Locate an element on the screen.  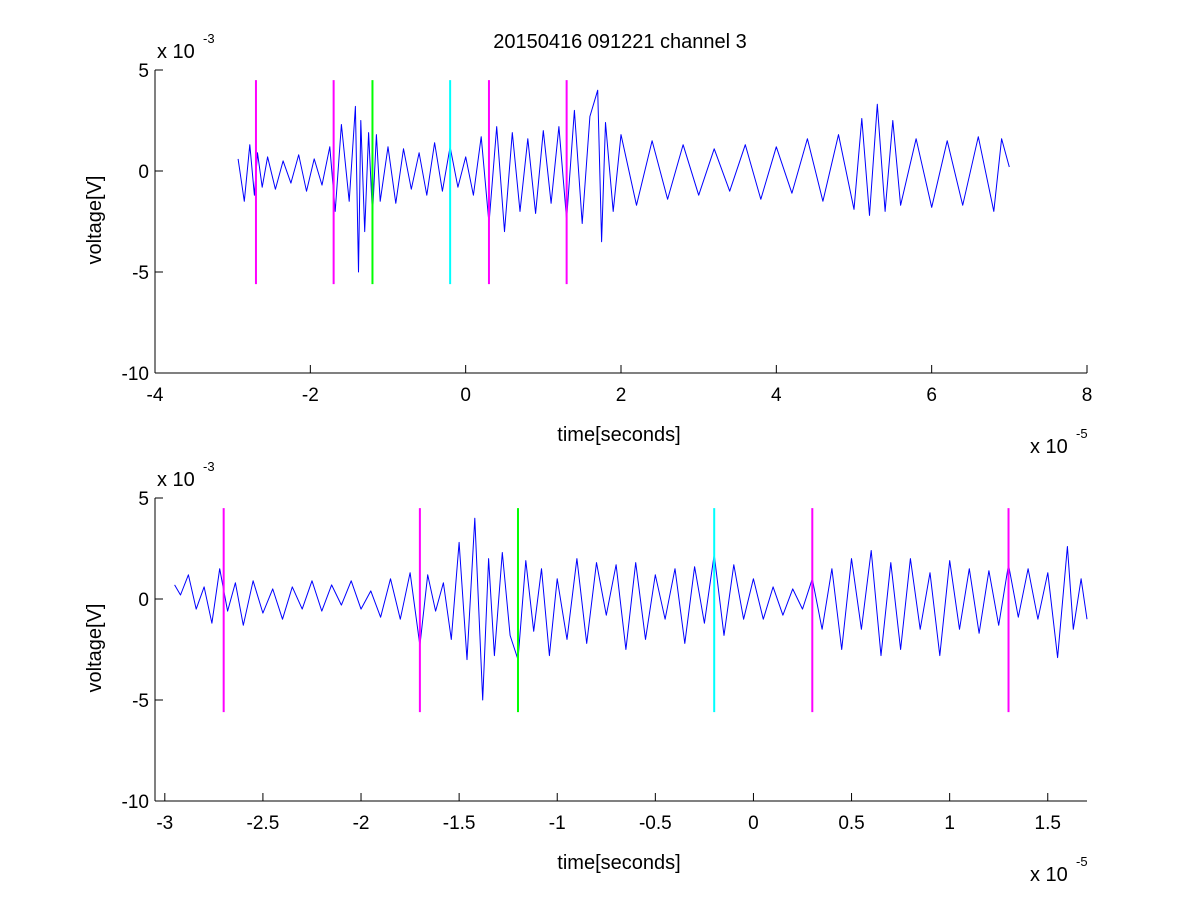
x-tick-label: 8 is located at coordinates (1087, 395).